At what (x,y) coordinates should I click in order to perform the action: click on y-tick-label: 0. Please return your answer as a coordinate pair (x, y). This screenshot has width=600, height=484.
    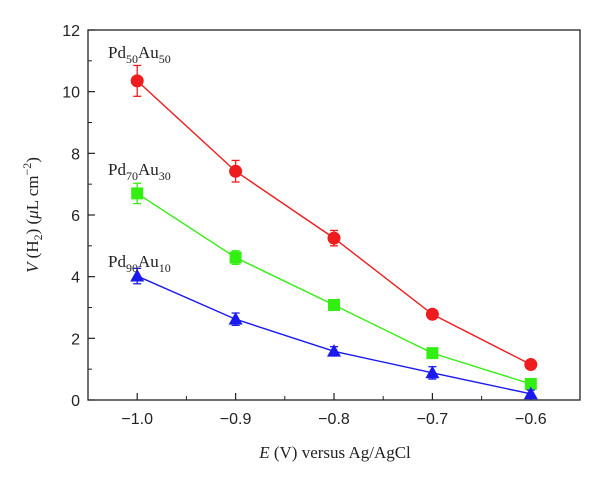
    Looking at the image, I should click on (75, 401).